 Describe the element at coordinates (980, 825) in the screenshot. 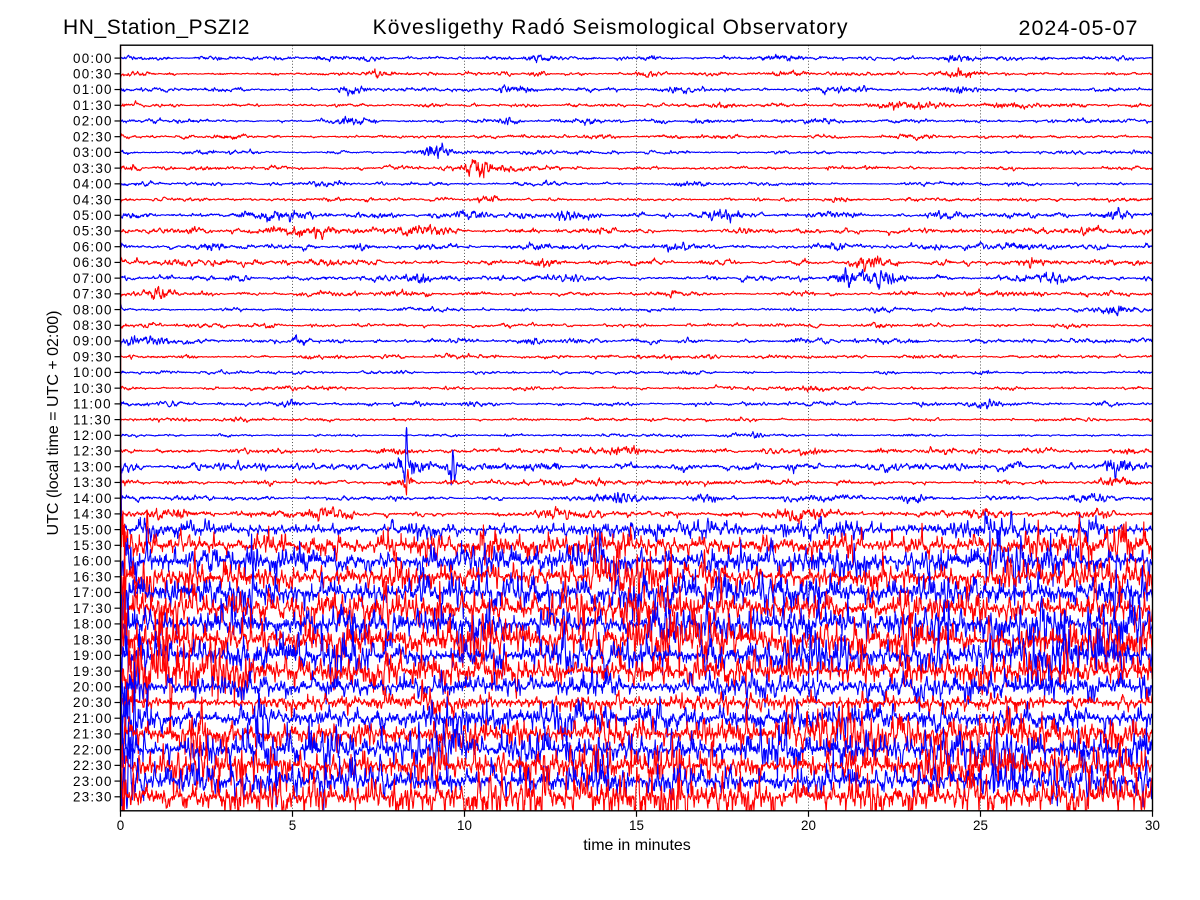

I see `svg-text: 25` at that location.